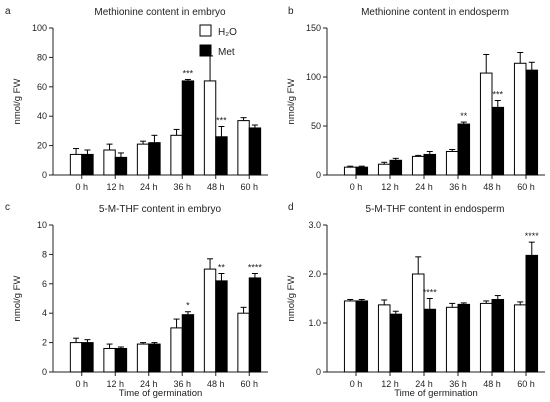 The image size is (550, 402). I want to click on panel-title: Methionine content in endosperm, so click(435, 12).